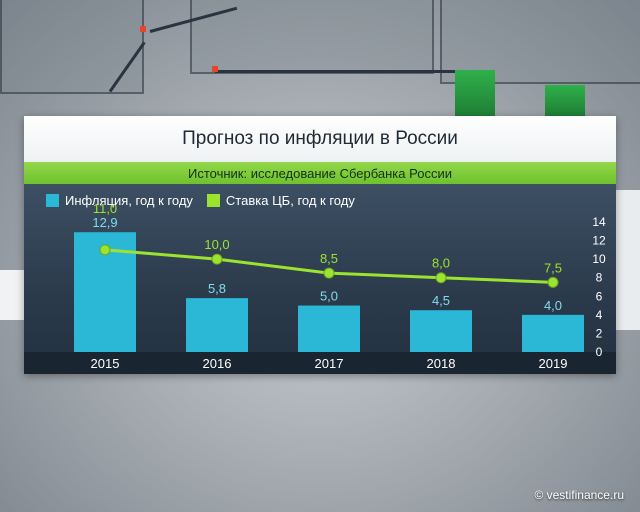  I want to click on legend-item-key-rate: Ставка ЦБ, год к году, so click(280, 200).